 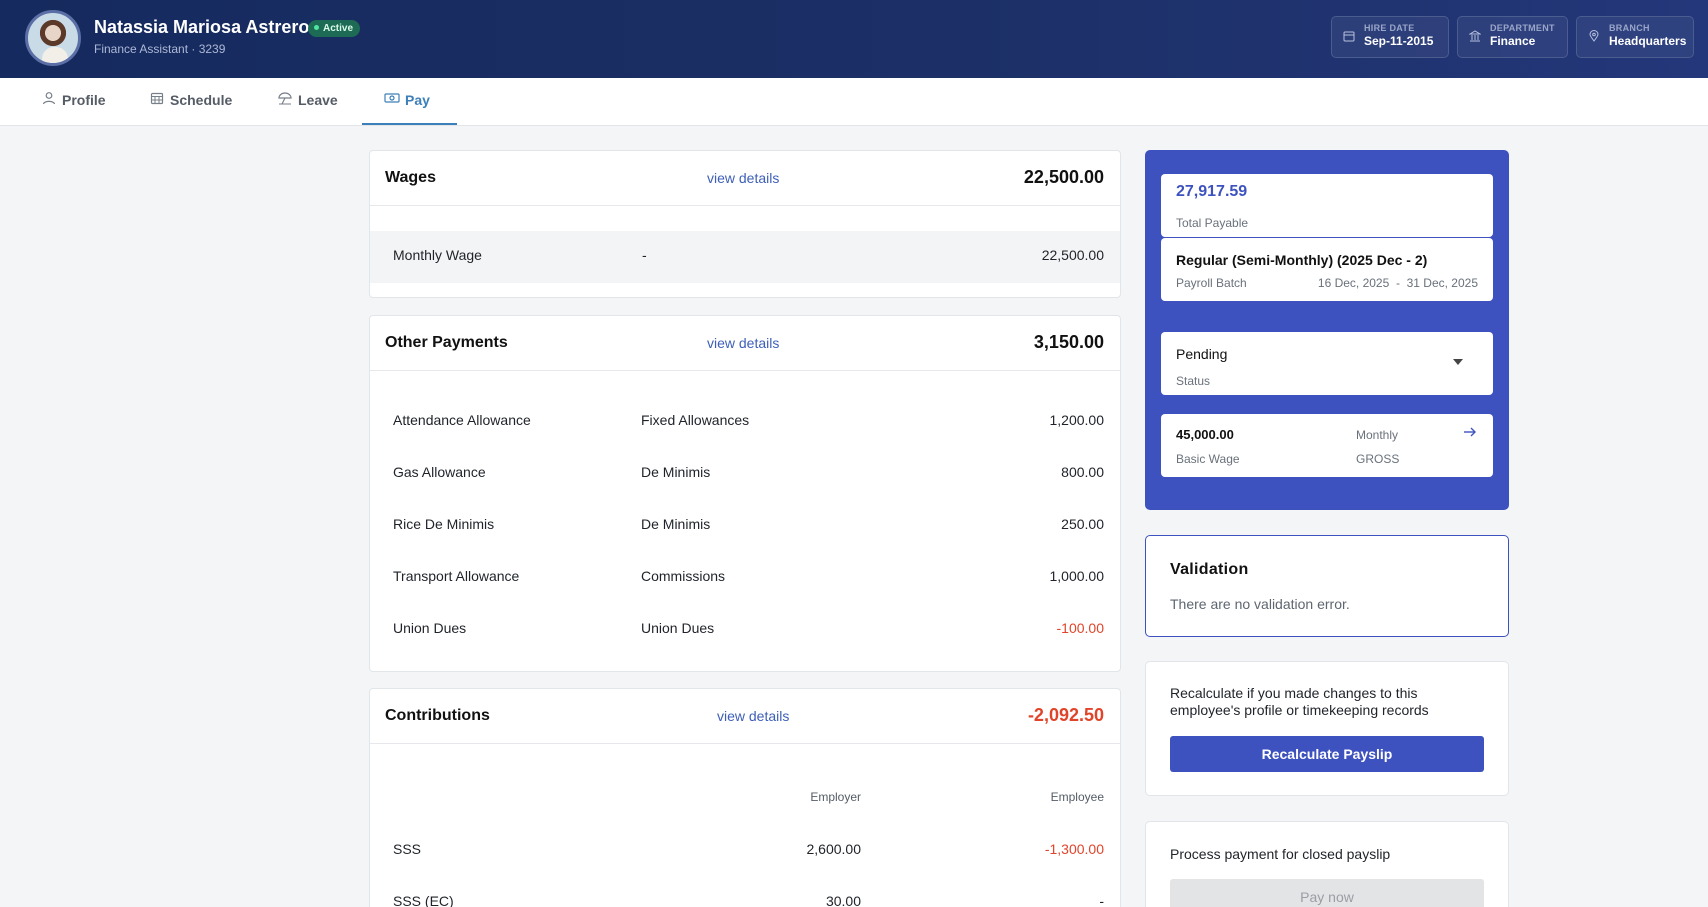 I want to click on table-row: Rice De Minimis De Minimis 250.00, so click(x=745, y=525).